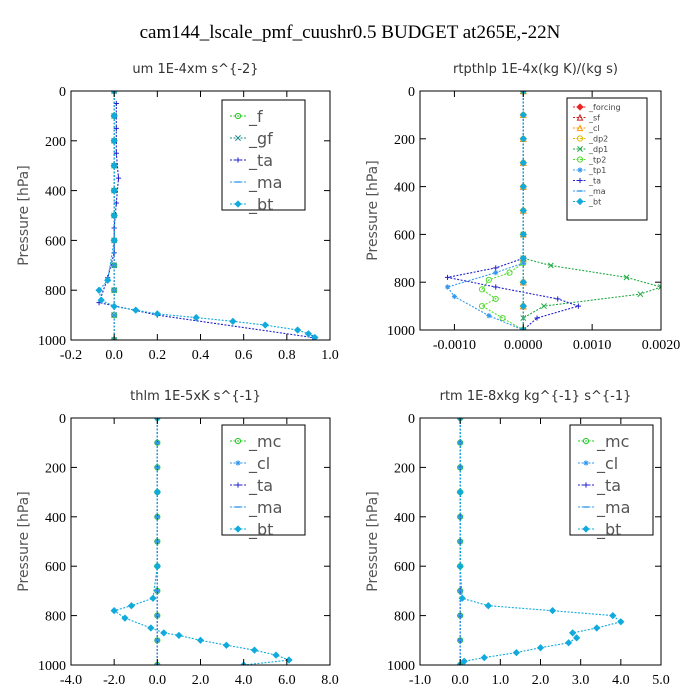  I want to click on legend-entry: _gf, so click(260, 139).